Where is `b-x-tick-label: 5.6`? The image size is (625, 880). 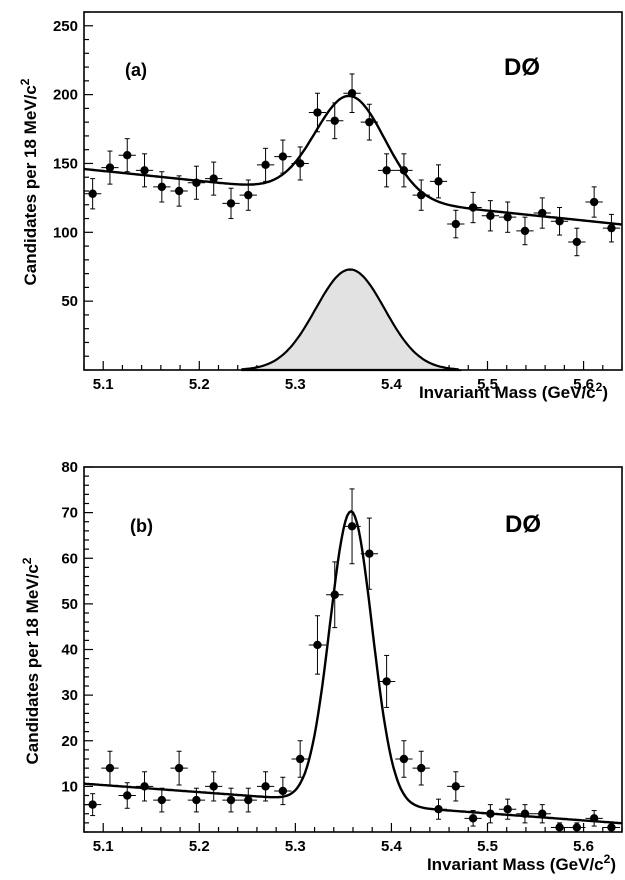 b-x-tick-label: 5.6 is located at coordinates (583, 846).